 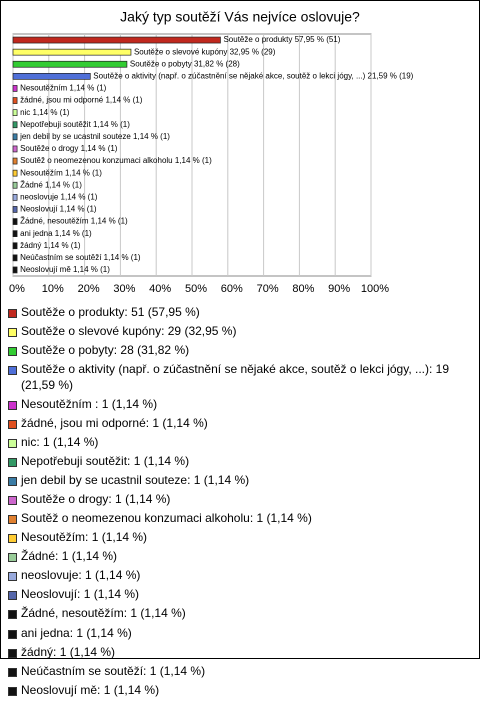 I want to click on data-label: Soutěže o drogy 1,14 % (1), so click(x=69, y=148).